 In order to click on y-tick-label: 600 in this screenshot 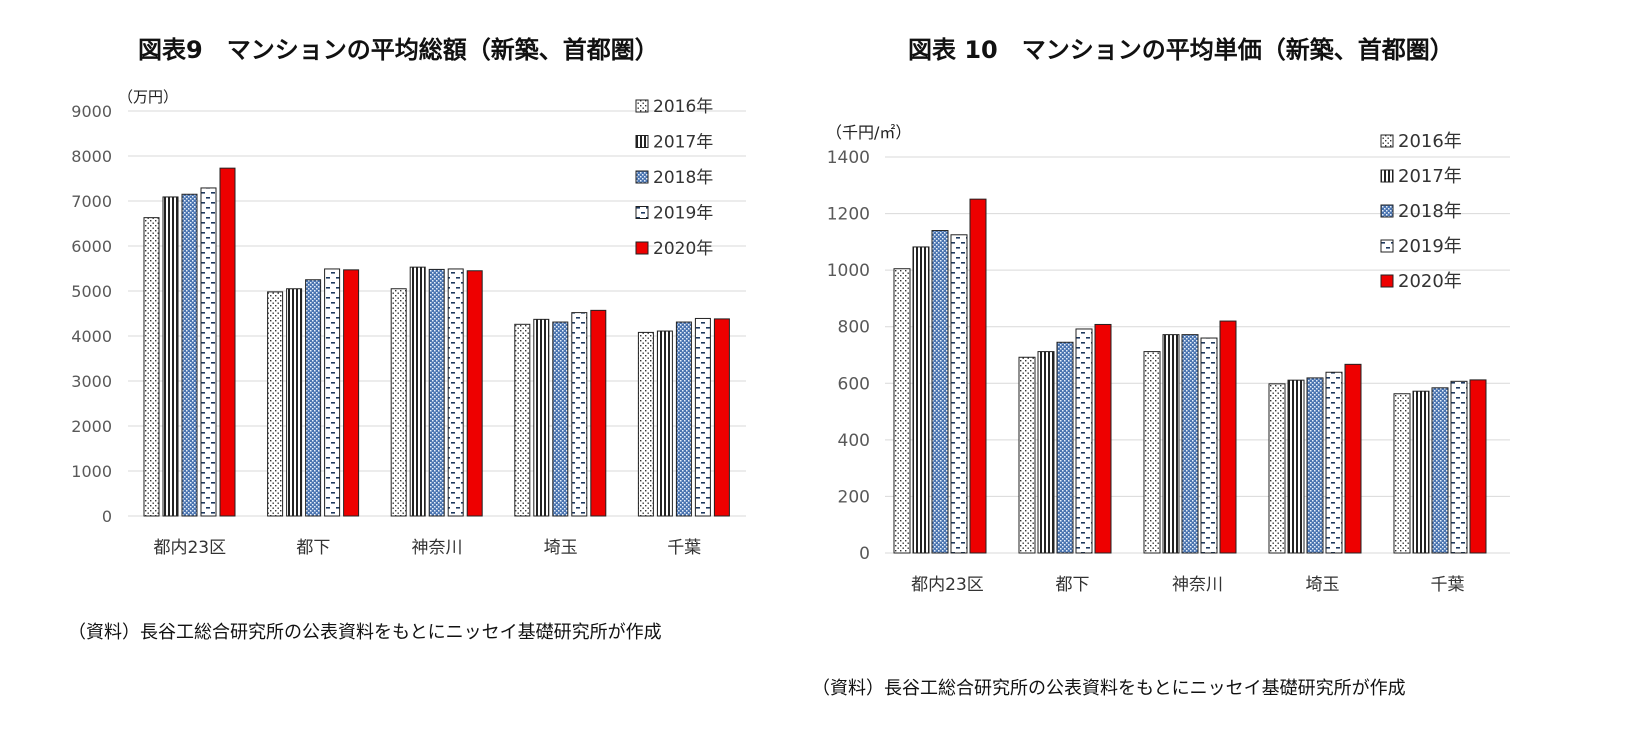, I will do `click(854, 384)`.